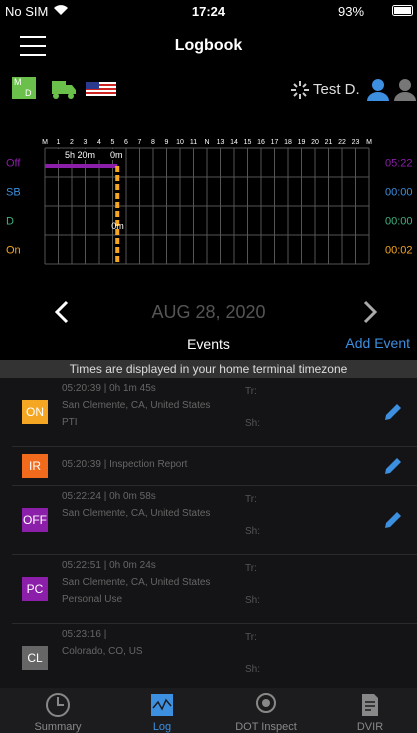  What do you see at coordinates (59, 142) in the screenshot?
I see `hour-label: 1` at bounding box center [59, 142].